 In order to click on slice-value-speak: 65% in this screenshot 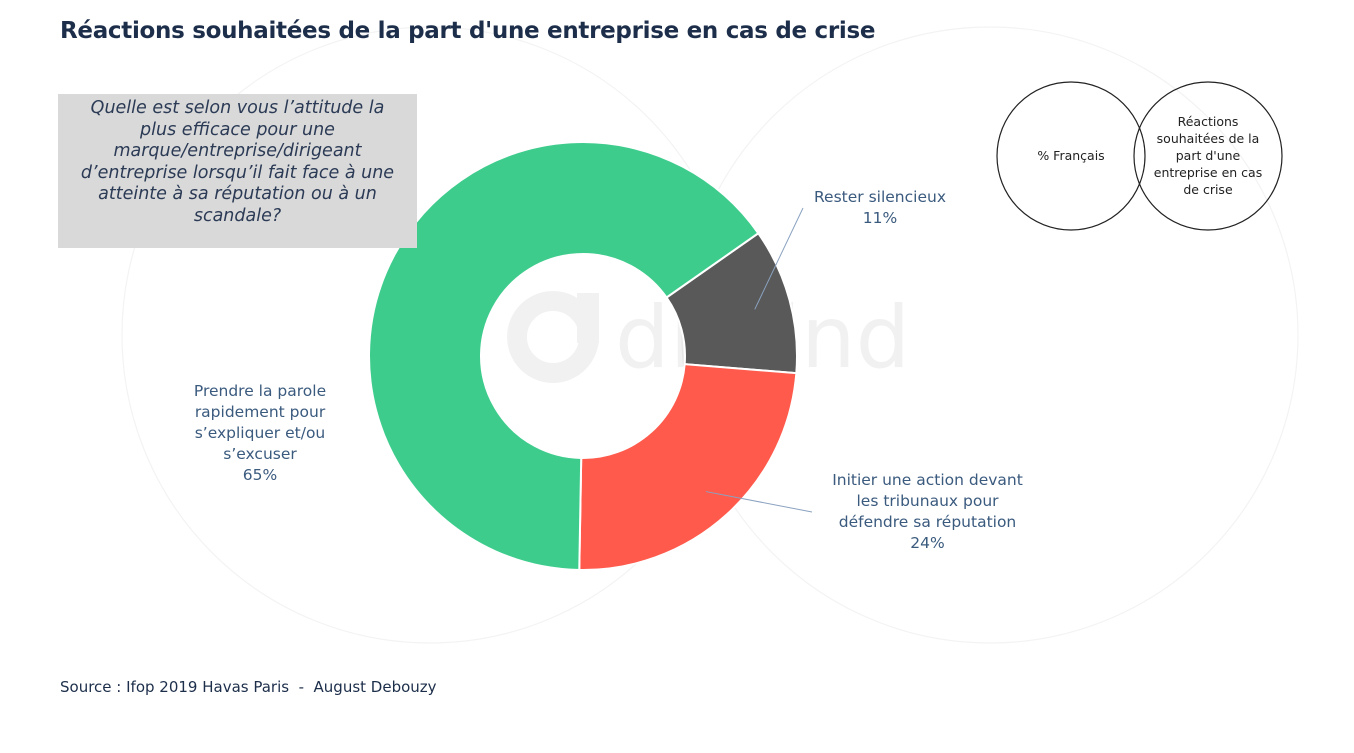, I will do `click(260, 475)`.